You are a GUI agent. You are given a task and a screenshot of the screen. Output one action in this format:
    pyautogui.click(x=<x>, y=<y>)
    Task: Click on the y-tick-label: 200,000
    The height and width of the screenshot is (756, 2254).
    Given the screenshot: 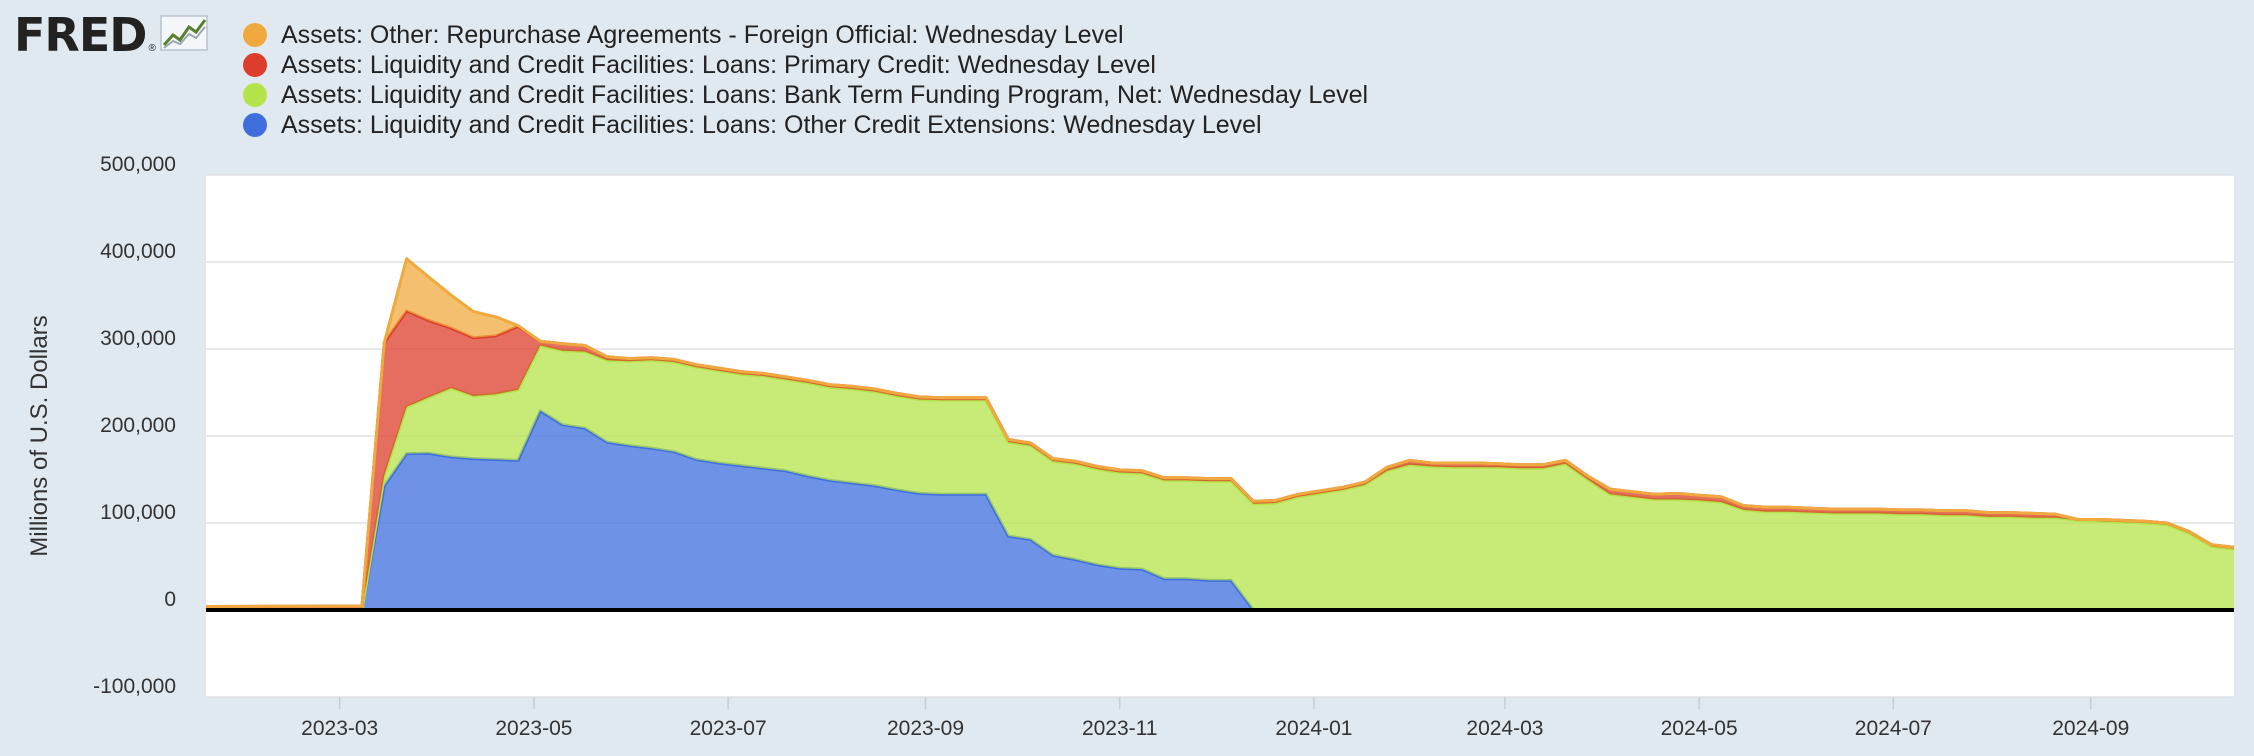 What is the action you would take?
    pyautogui.click(x=138, y=425)
    